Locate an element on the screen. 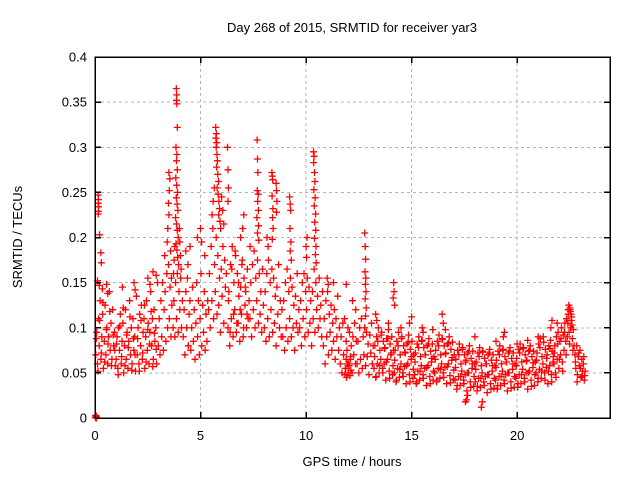 This screenshot has height=480, width=640. y-tick-label: 0.25 is located at coordinates (74, 192).